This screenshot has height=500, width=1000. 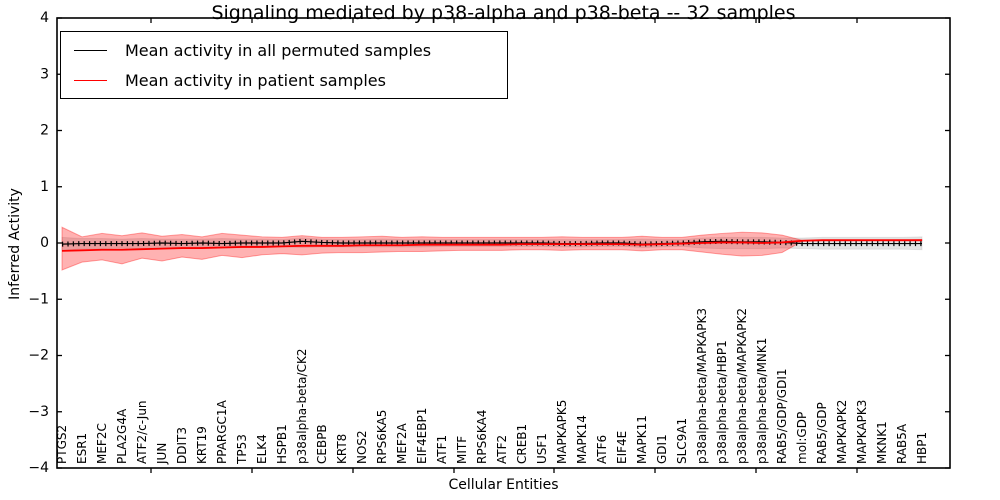 What do you see at coordinates (502, 449) in the screenshot?
I see `x-tick-label: ATF2` at bounding box center [502, 449].